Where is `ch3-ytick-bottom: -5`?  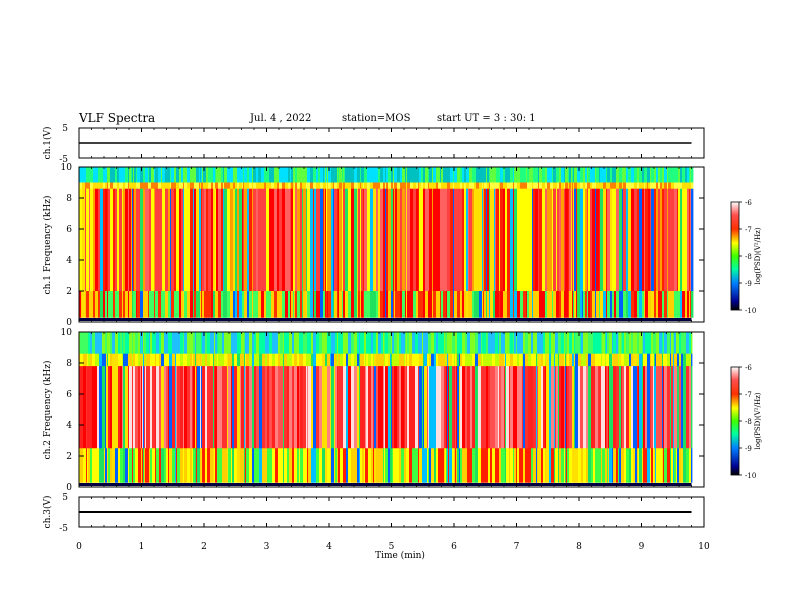
ch3-ytick-bottom: -5 is located at coordinates (63, 529).